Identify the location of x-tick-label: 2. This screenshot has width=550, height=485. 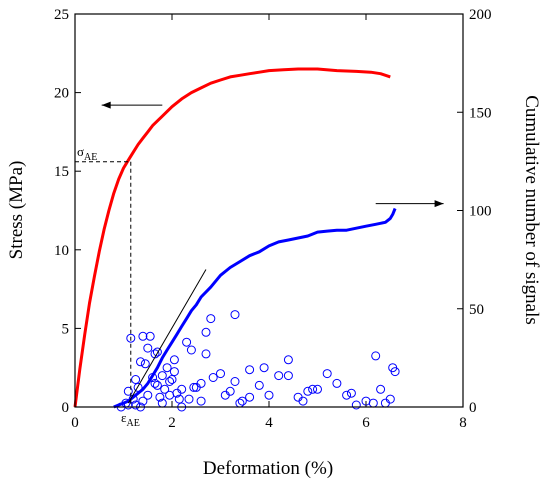
(172, 423).